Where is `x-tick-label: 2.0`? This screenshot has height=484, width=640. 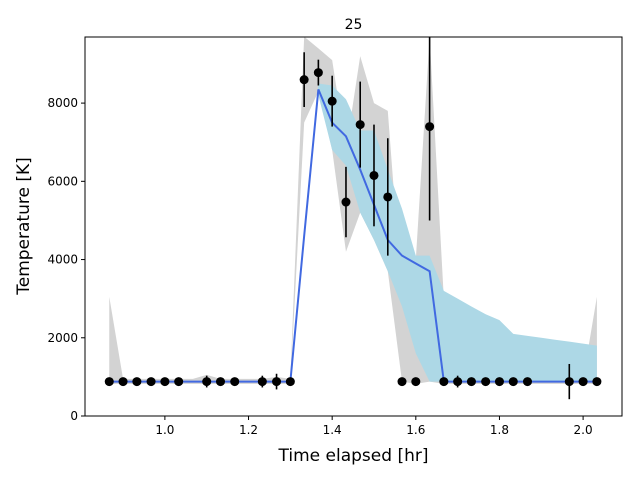
x-tick-label: 2.0 is located at coordinates (583, 430).